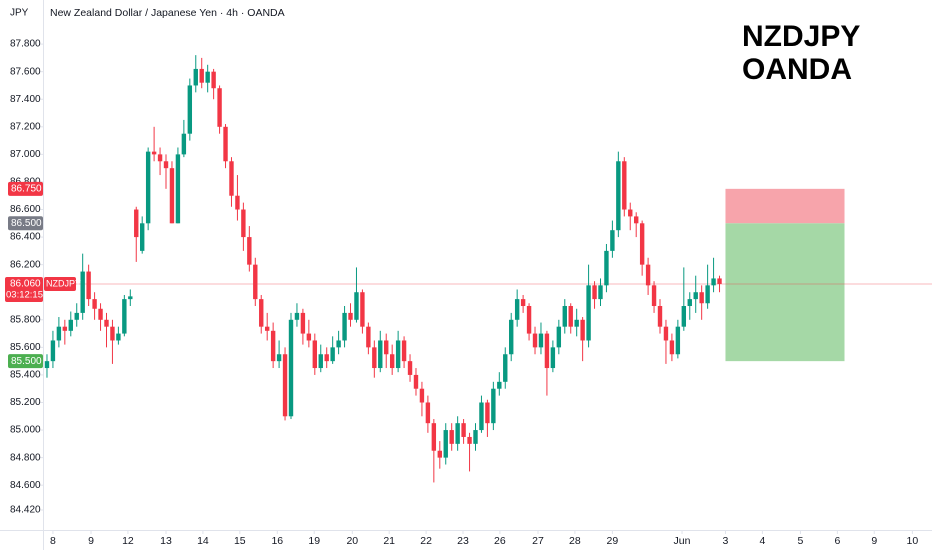 This screenshot has height=550, width=932. I want to click on x-tick-label: 14, so click(203, 541).